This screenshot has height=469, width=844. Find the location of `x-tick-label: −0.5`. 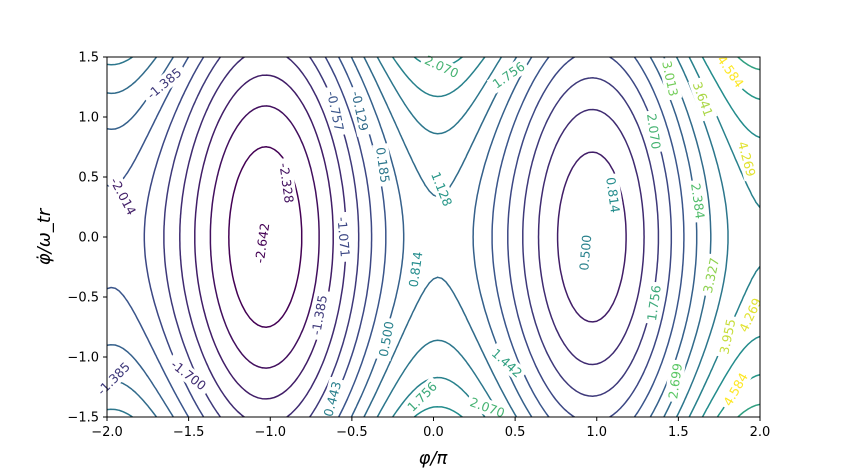

x-tick-label: −0.5 is located at coordinates (352, 432).